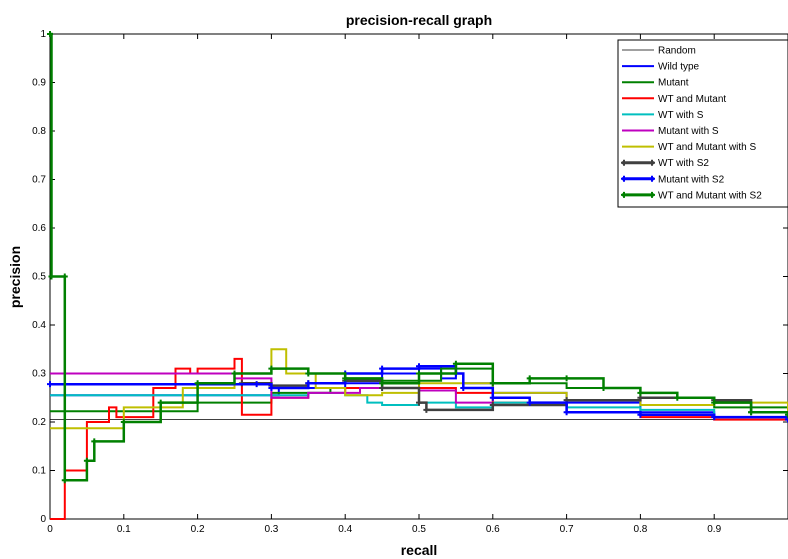  What do you see at coordinates (39, 422) in the screenshot?
I see `y-tick-label: 0.2` at bounding box center [39, 422].